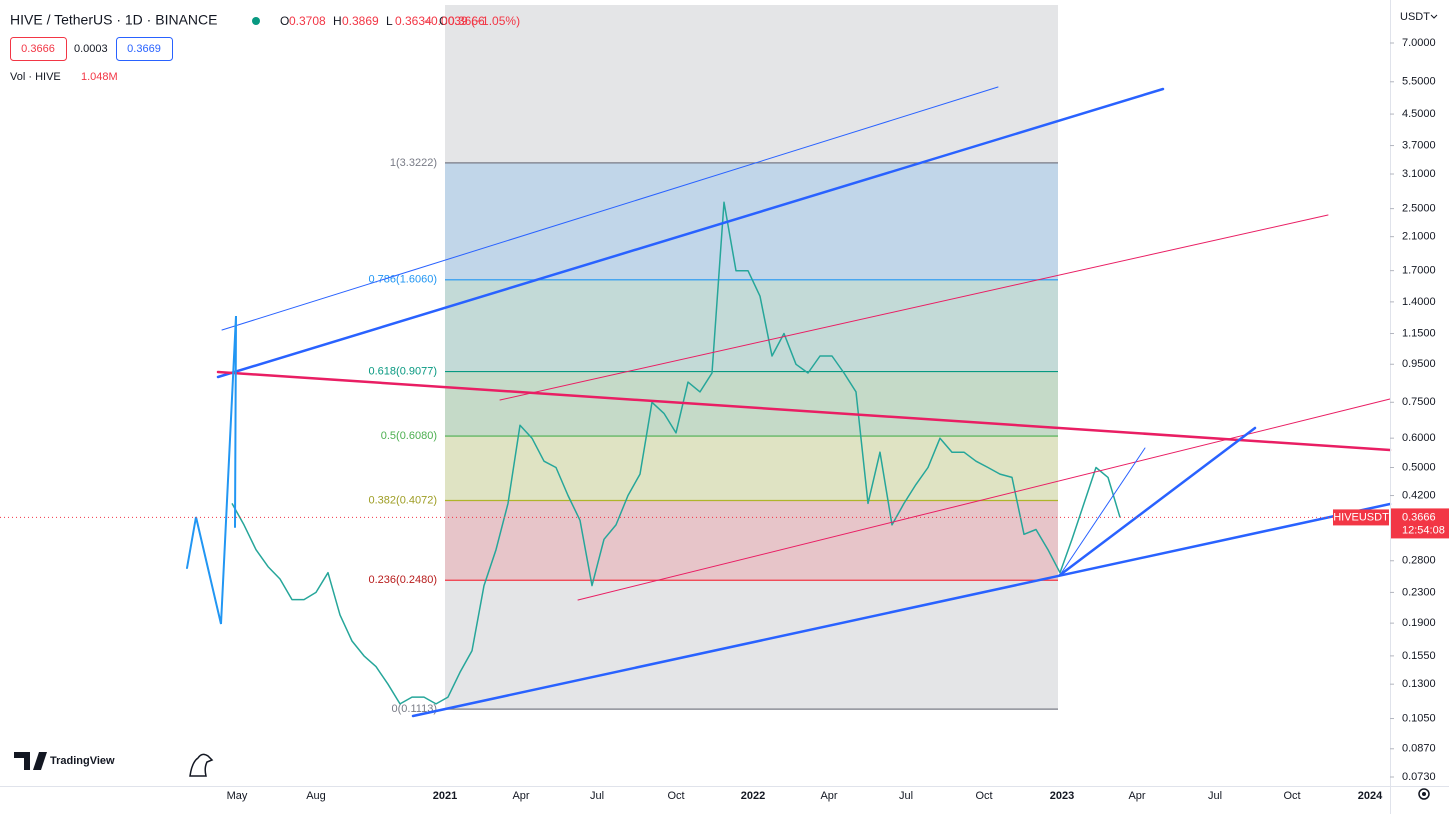 The image size is (1449, 819). Describe the element at coordinates (1370, 796) in the screenshot. I see `x-tick-label: 2024` at that location.